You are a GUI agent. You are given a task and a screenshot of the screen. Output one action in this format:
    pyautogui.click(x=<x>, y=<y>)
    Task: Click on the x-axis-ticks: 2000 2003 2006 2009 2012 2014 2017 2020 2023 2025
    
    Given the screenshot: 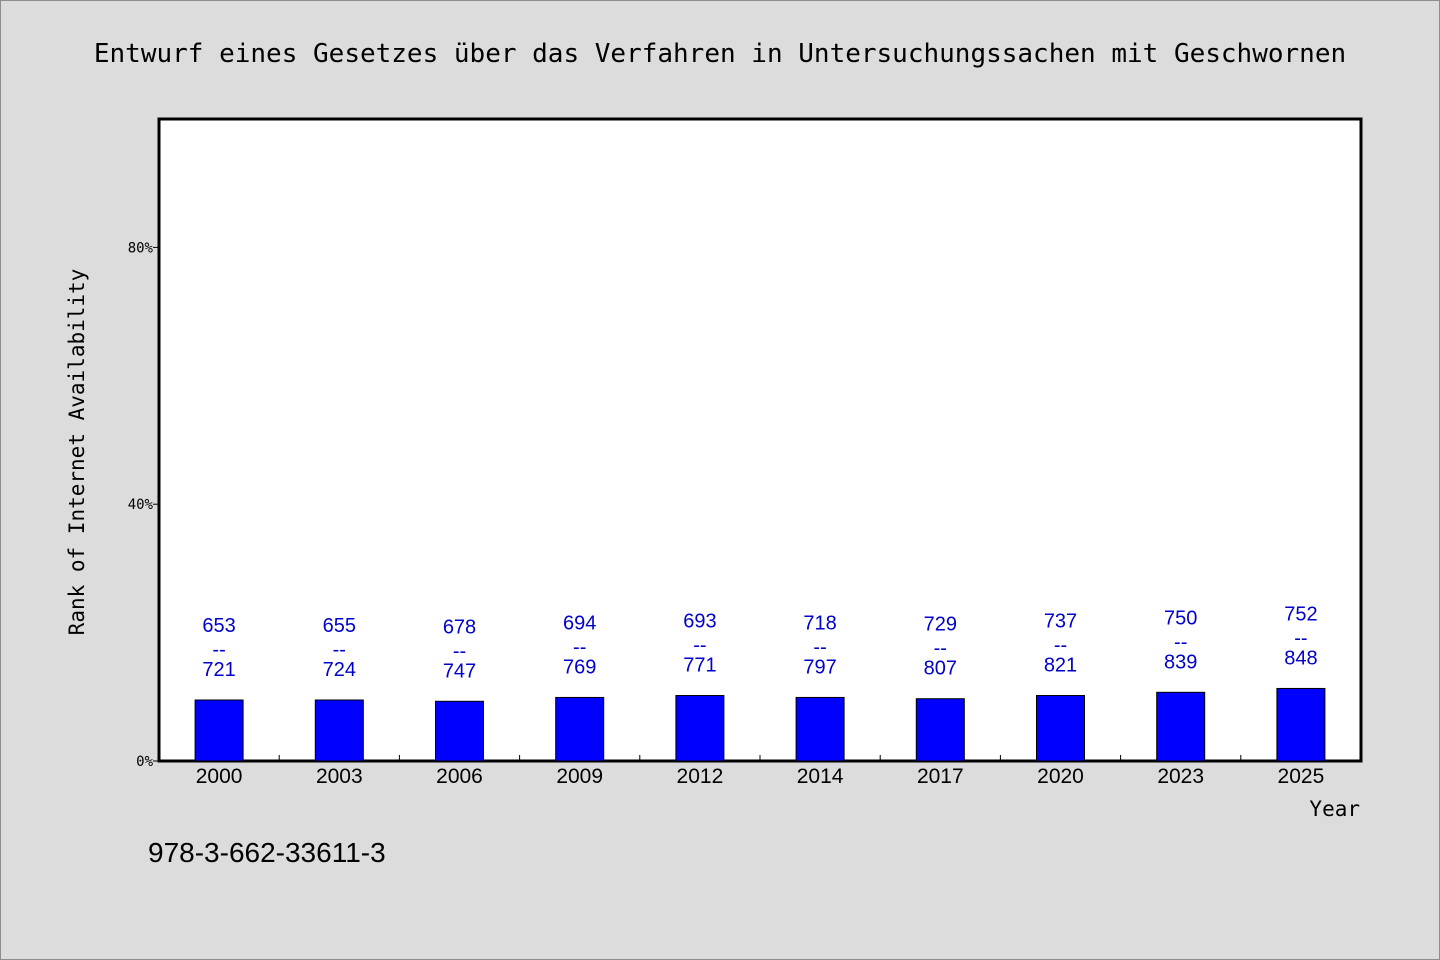 What is the action you would take?
    pyautogui.click(x=760, y=771)
    